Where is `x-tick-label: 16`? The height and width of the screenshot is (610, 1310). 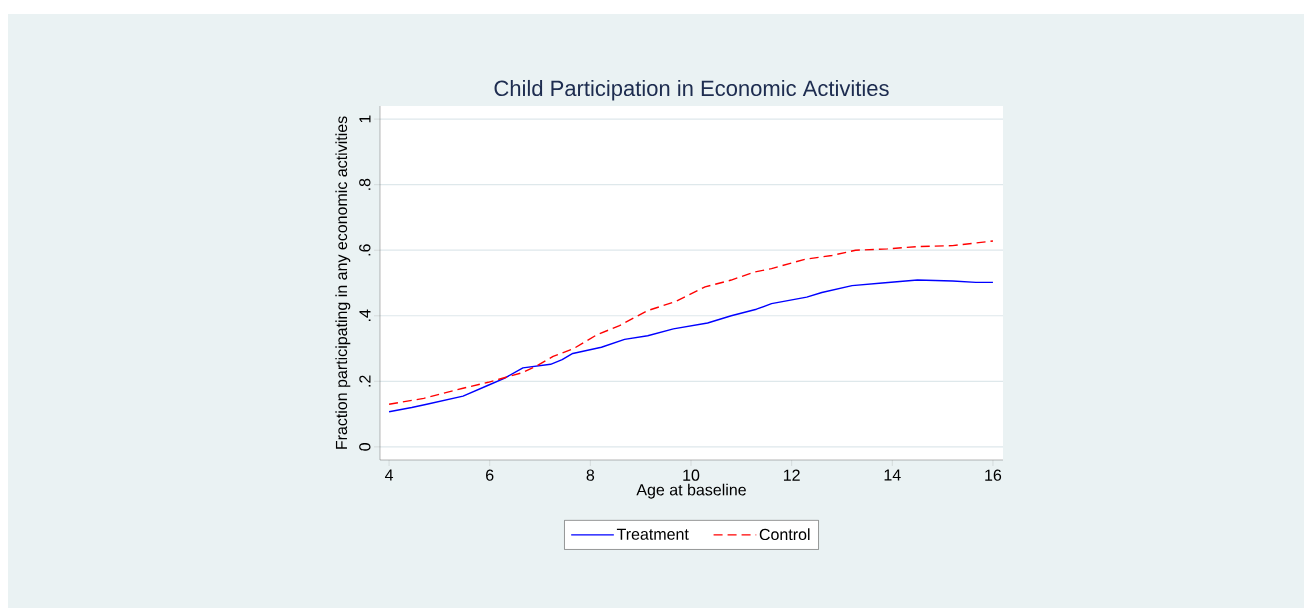 x-tick-label: 16 is located at coordinates (993, 475).